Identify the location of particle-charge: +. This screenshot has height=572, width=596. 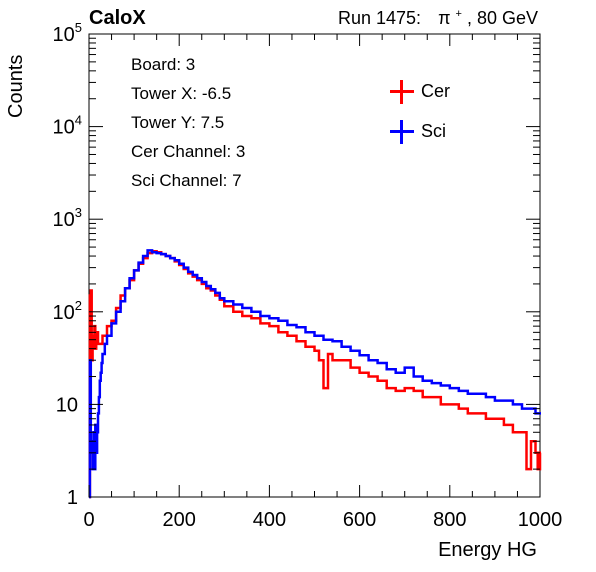
(459, 14).